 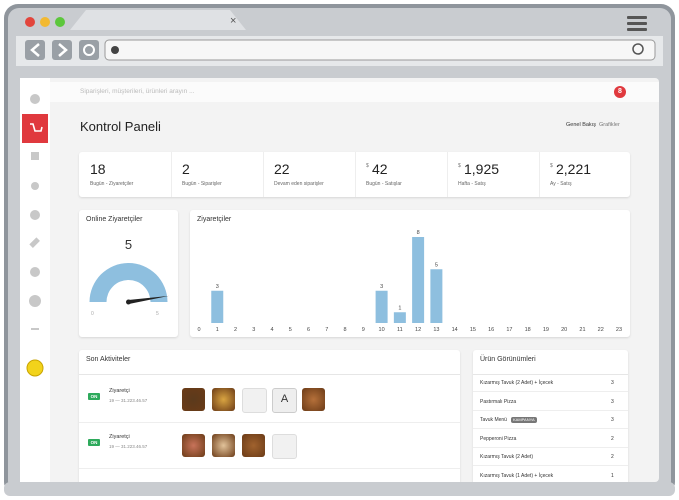 I want to click on product-count: 1, so click(x=612, y=475).